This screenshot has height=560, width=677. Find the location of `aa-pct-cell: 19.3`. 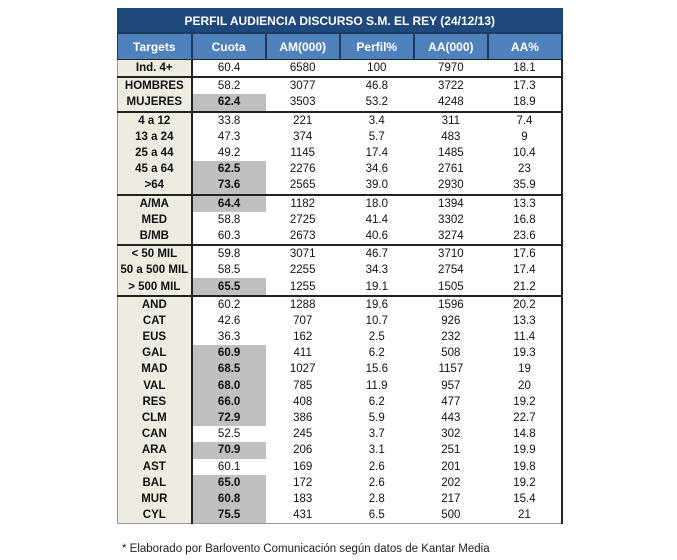

aa-pct-cell: 19.3 is located at coordinates (525, 353).